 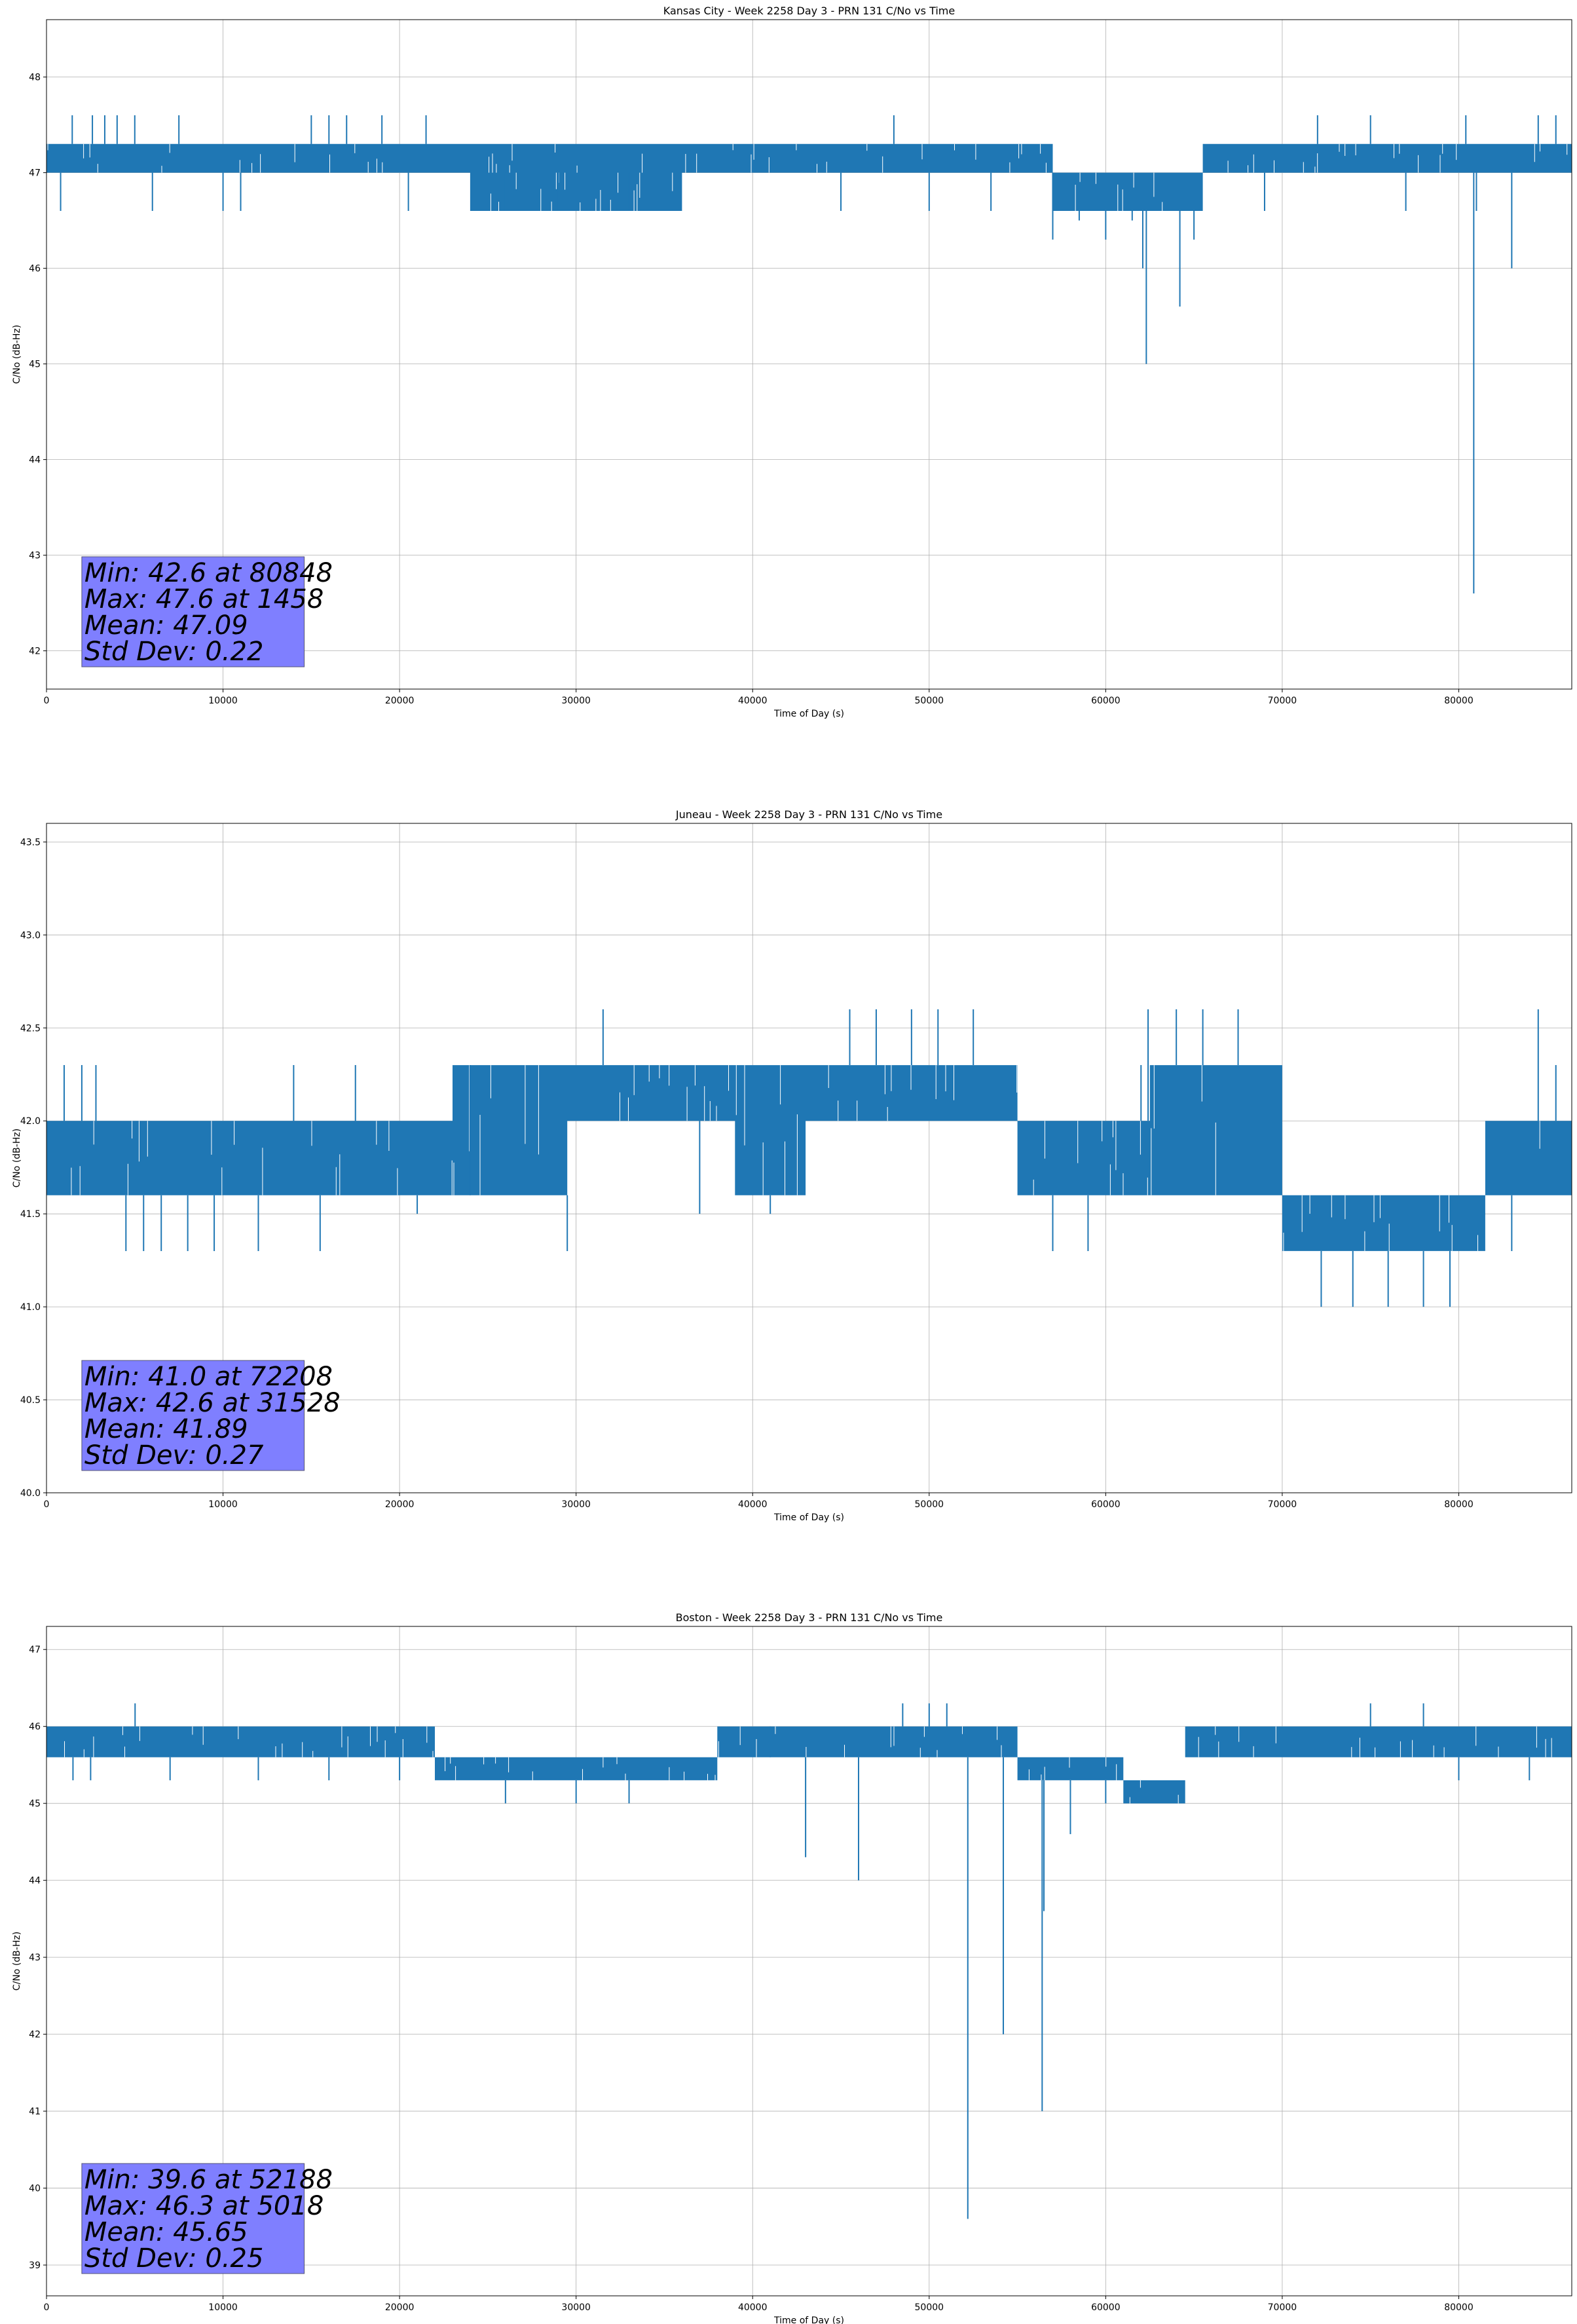 What do you see at coordinates (208, 2180) in the screenshot?
I see `stats-min: Min: 39.6 at 52188` at bounding box center [208, 2180].